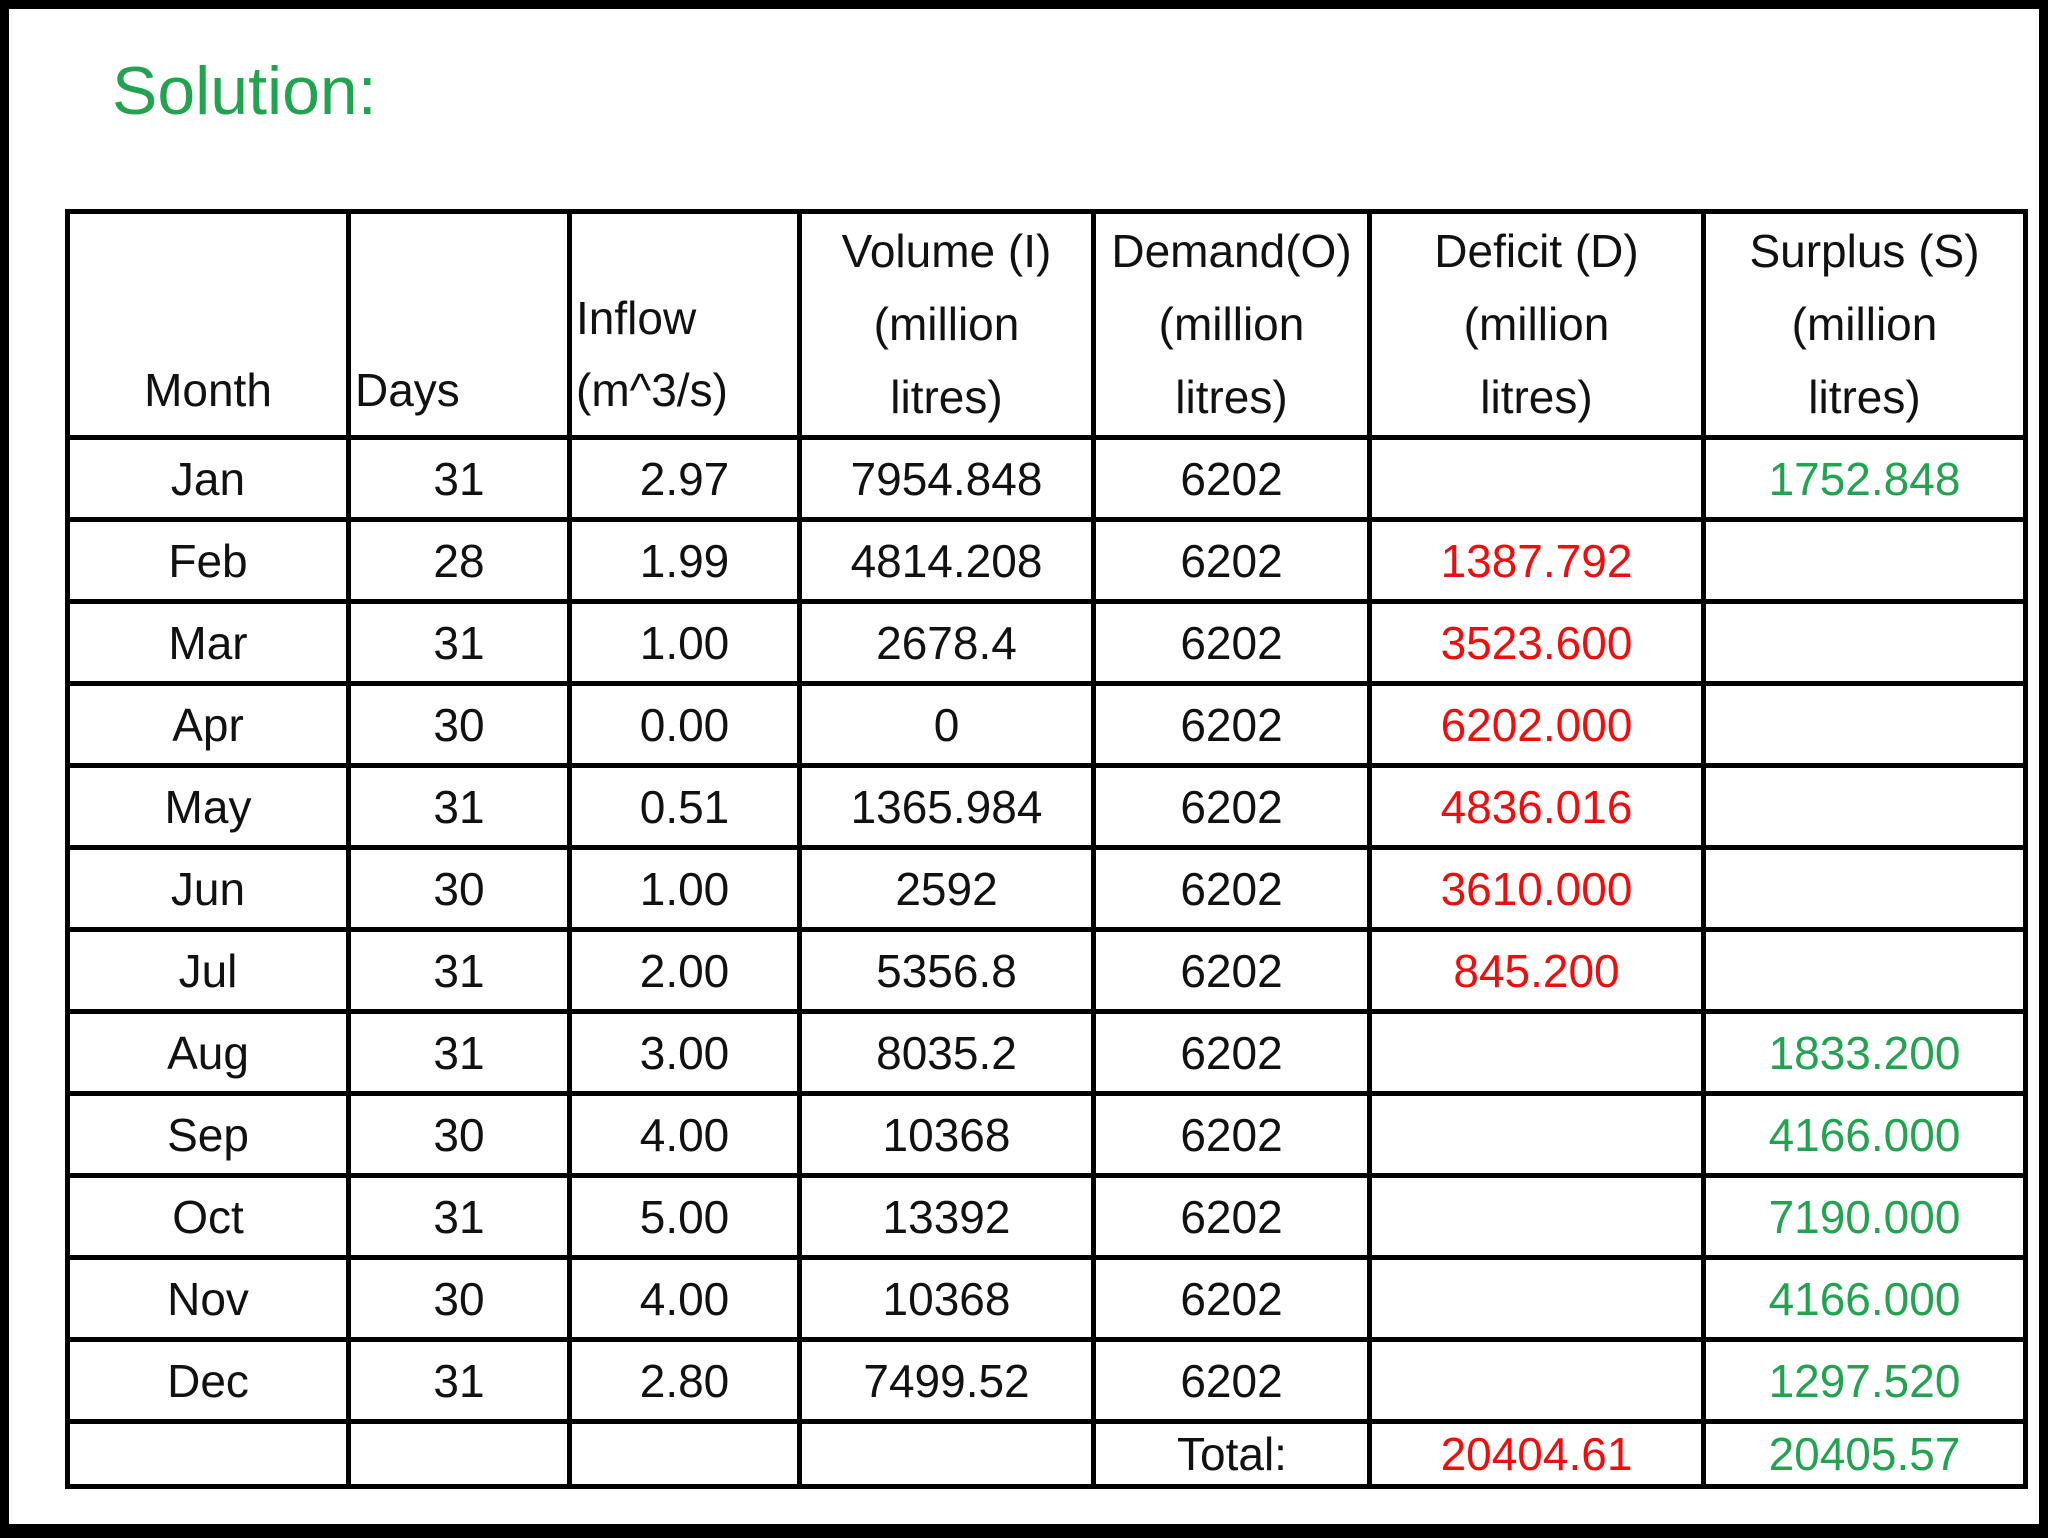 This screenshot has height=1538, width=2048. I want to click on total-deficit: 20404.61, so click(1536, 1454).